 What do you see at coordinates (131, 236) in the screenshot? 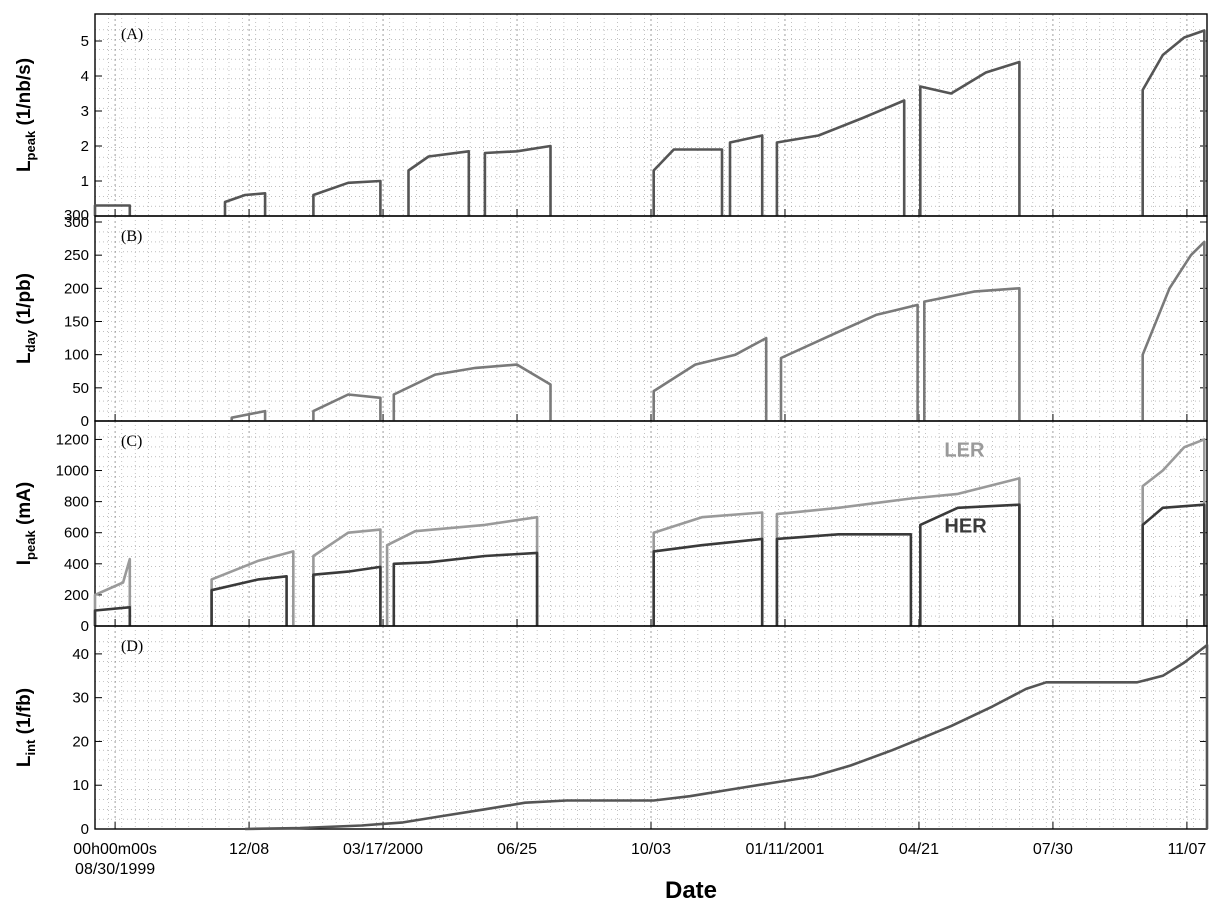
I see `panel-label: (B)` at bounding box center [131, 236].